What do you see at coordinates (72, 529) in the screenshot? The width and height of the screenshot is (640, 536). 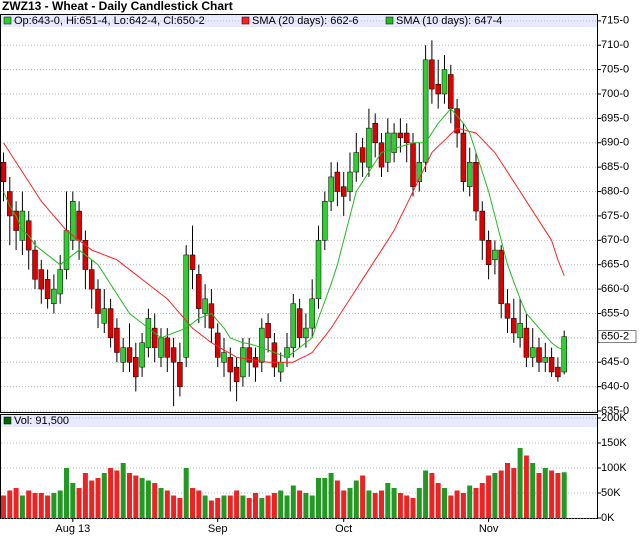 I see `x-tick-label: Aug 13` at bounding box center [72, 529].